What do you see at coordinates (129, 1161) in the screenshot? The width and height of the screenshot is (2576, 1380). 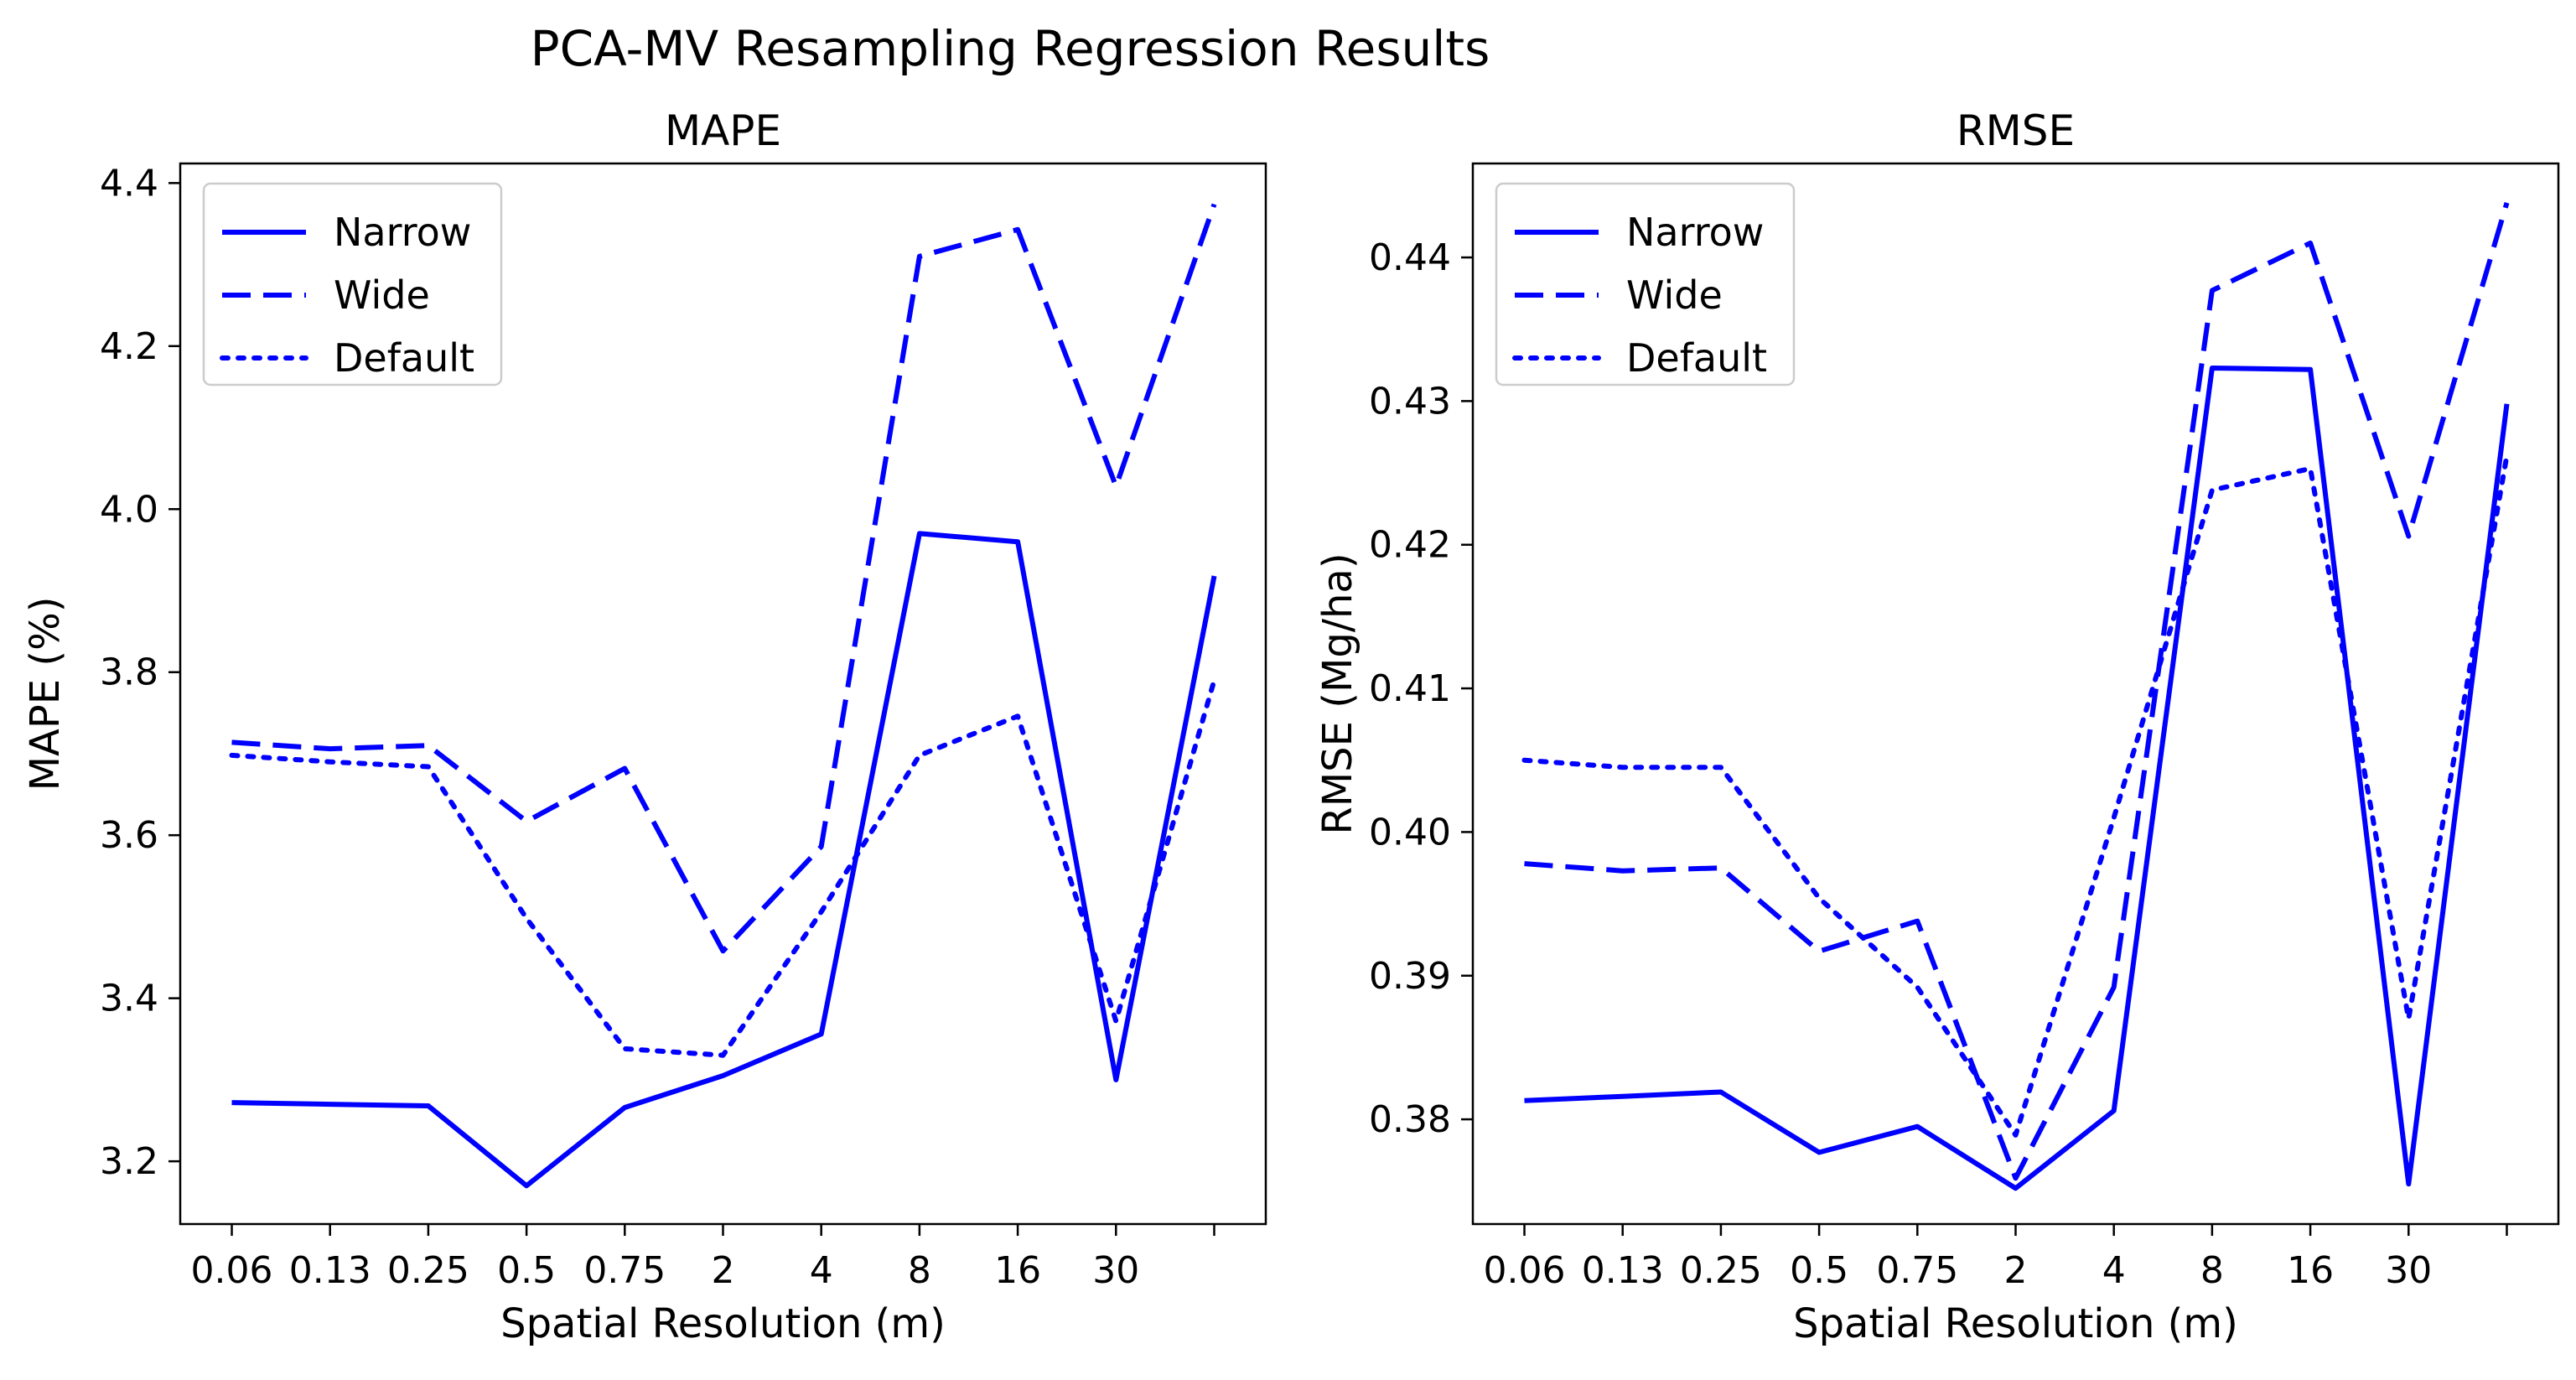 I see `mape-ytick-label: 3.2` at bounding box center [129, 1161].